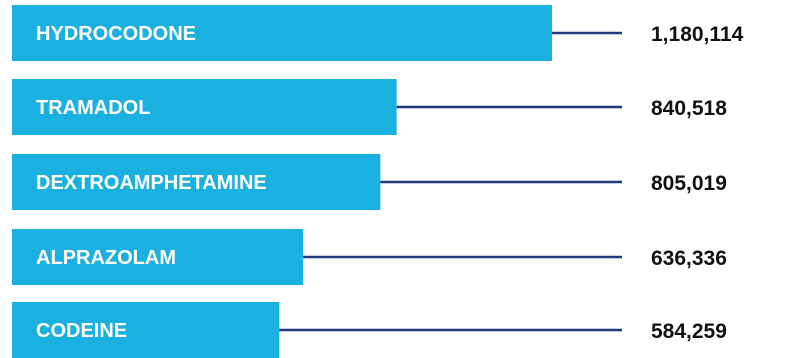 The width and height of the screenshot is (788, 358). I want to click on bar-row: CODEINE 584,259, so click(369, 330).